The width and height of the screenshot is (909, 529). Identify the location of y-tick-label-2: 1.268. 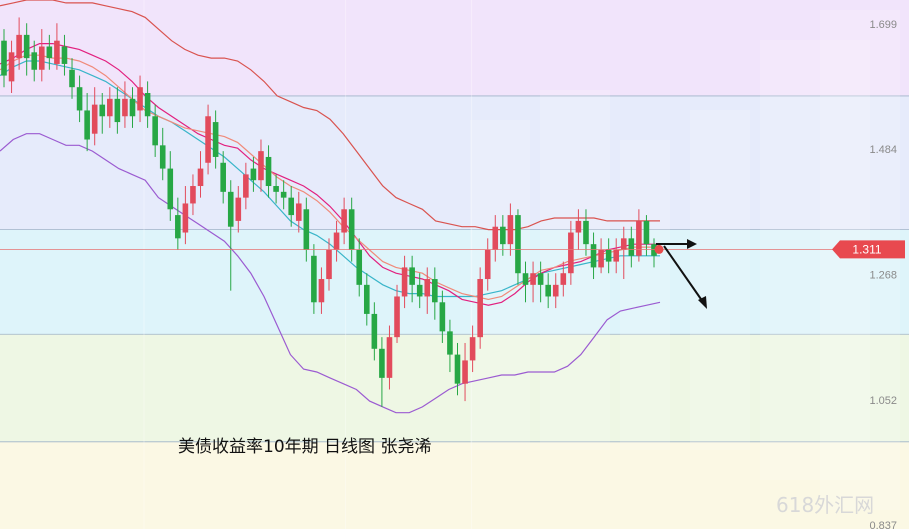
(883, 275).